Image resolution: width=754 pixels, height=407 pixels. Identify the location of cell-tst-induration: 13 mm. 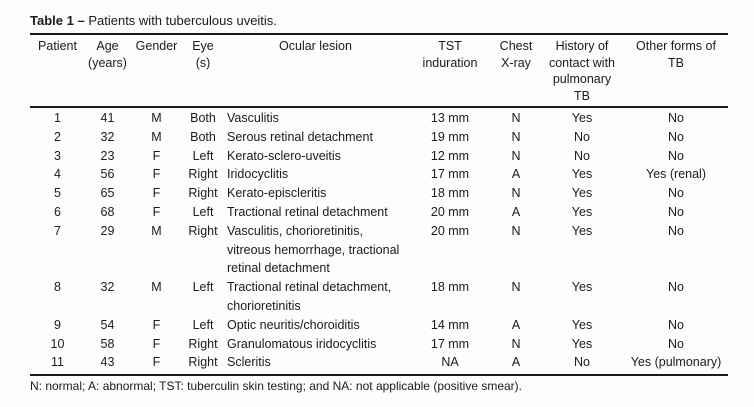
(450, 118).